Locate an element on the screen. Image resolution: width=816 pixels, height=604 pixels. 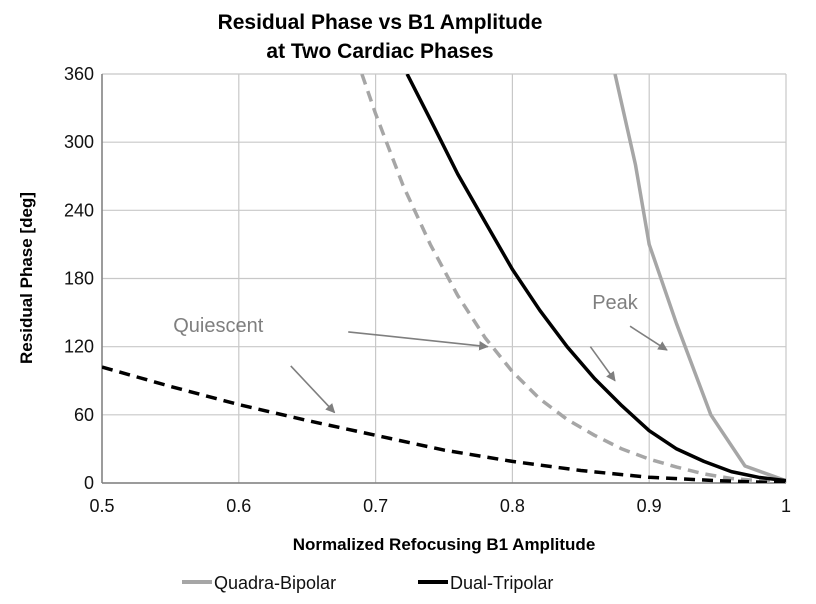
x-axis-title: Normalized Refocusing B1 Amplitude is located at coordinates (444, 544).